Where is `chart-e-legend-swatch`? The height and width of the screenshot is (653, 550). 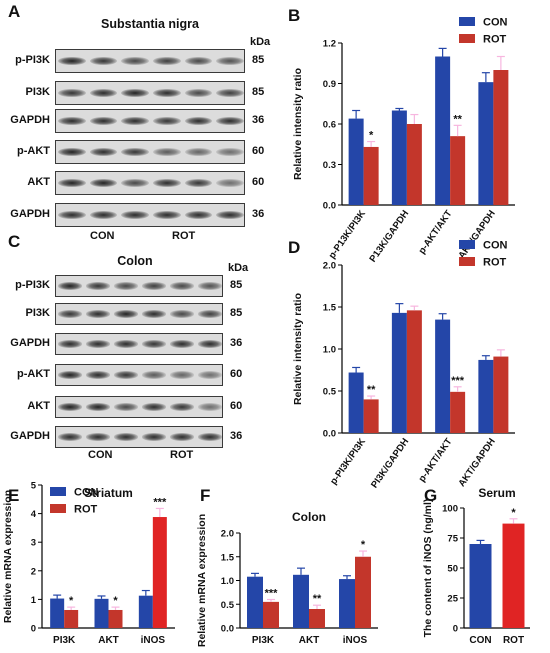
chart-e-legend-swatch is located at coordinates (58, 491).